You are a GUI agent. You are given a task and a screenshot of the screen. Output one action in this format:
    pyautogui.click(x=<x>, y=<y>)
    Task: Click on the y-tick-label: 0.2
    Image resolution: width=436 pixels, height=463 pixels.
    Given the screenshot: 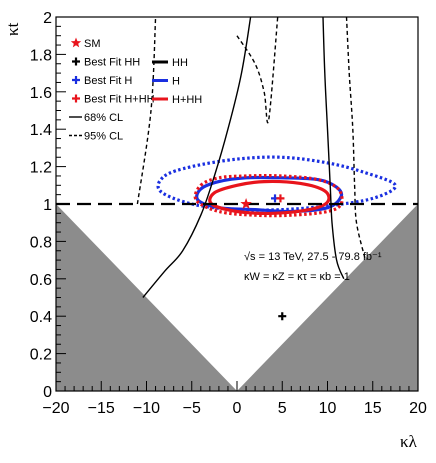 What is the action you would take?
    pyautogui.click(x=41, y=355)
    